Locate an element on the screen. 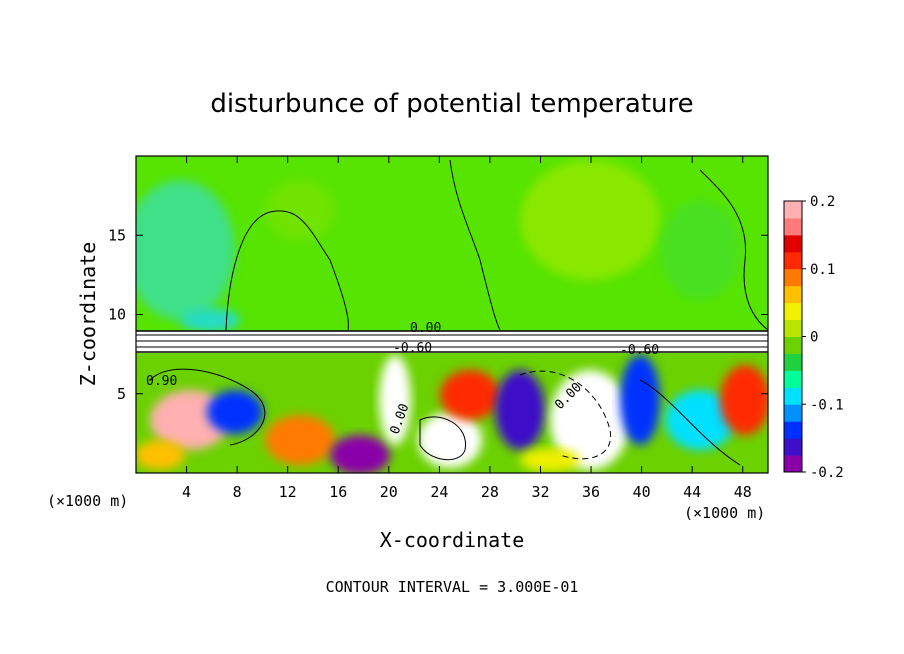  contour-label: 0.00 is located at coordinates (425, 328).